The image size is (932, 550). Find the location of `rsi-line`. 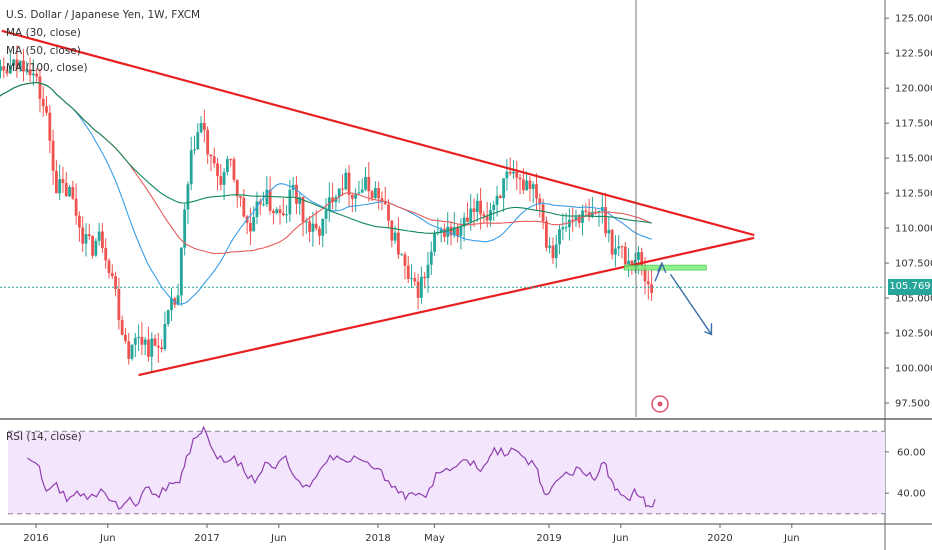

rsi-line is located at coordinates (341, 467).